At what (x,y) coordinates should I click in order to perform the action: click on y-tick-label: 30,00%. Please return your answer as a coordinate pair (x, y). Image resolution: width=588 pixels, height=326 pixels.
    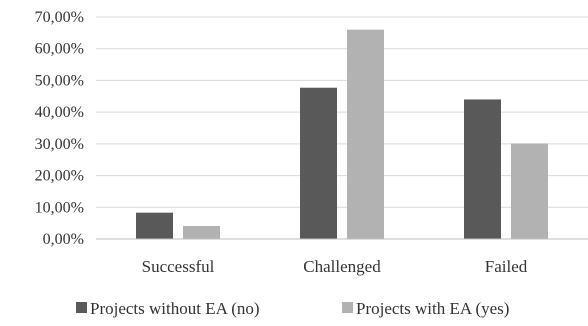
    Looking at the image, I should click on (59, 144).